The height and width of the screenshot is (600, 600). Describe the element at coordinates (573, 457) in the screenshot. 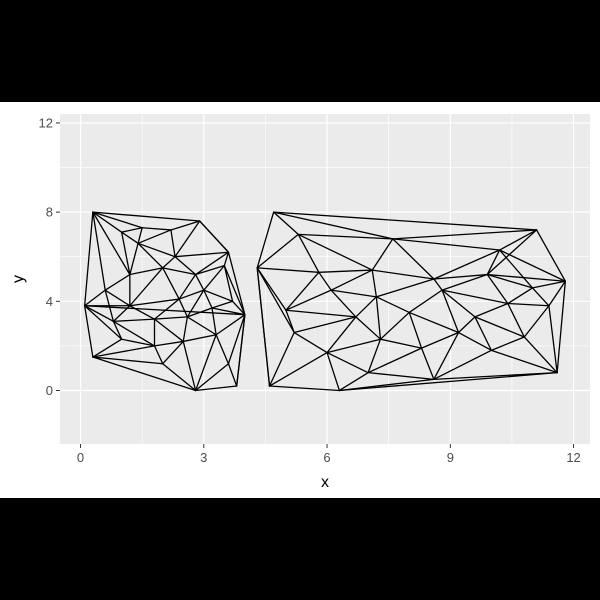

I see `x-tick-label: 12` at that location.